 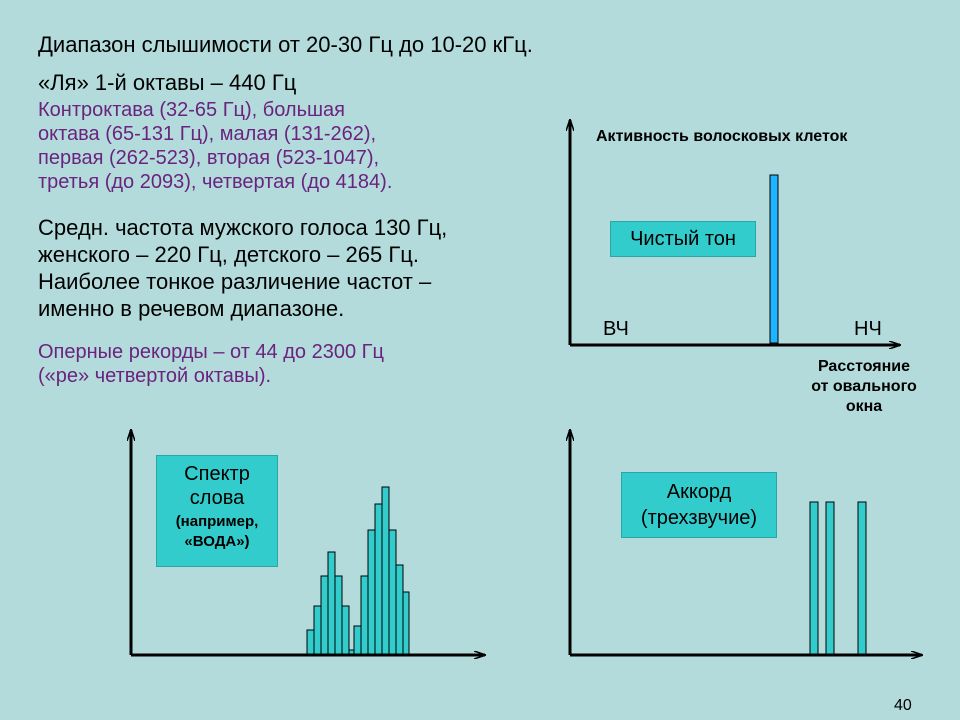 I want to click on voice-line: Наиболее тонкое различение частот –, so click(x=235, y=281).